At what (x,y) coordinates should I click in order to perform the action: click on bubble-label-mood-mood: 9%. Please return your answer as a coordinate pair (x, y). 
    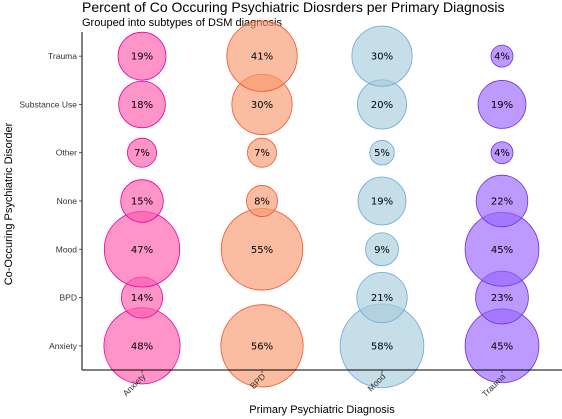
    Looking at the image, I should click on (382, 250).